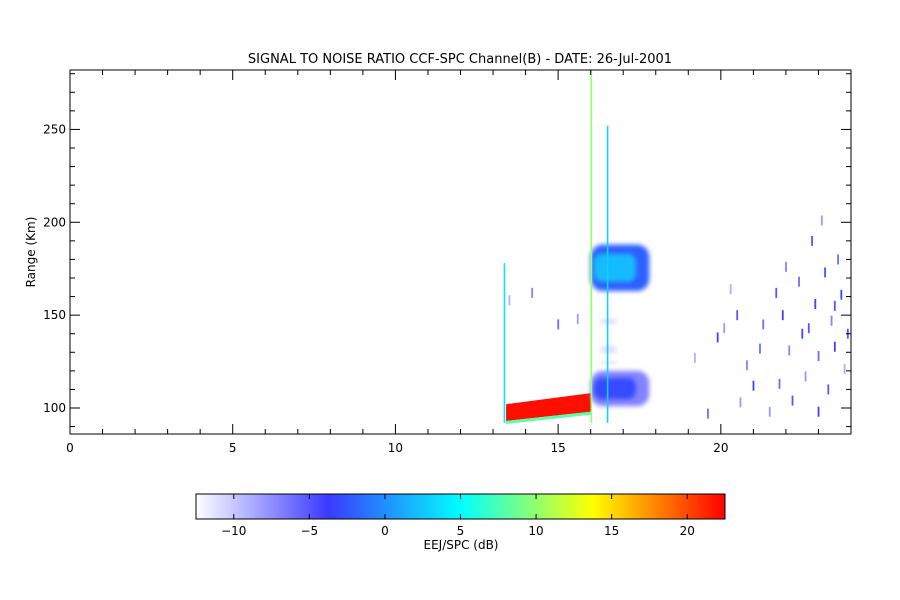 This screenshot has width=900, height=600. What do you see at coordinates (233, 531) in the screenshot?
I see `colorbar-tick-label: −10` at bounding box center [233, 531].